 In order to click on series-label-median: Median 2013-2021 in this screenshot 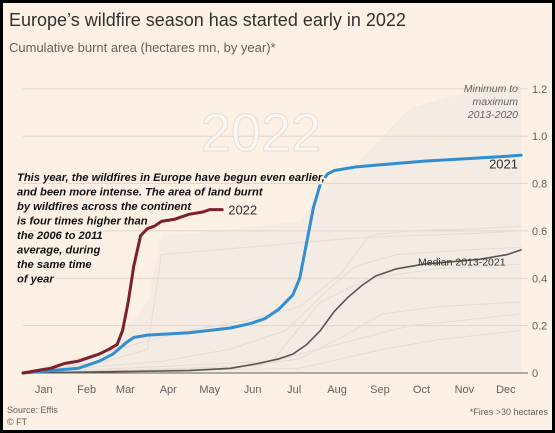, I will do `click(462, 263)`.